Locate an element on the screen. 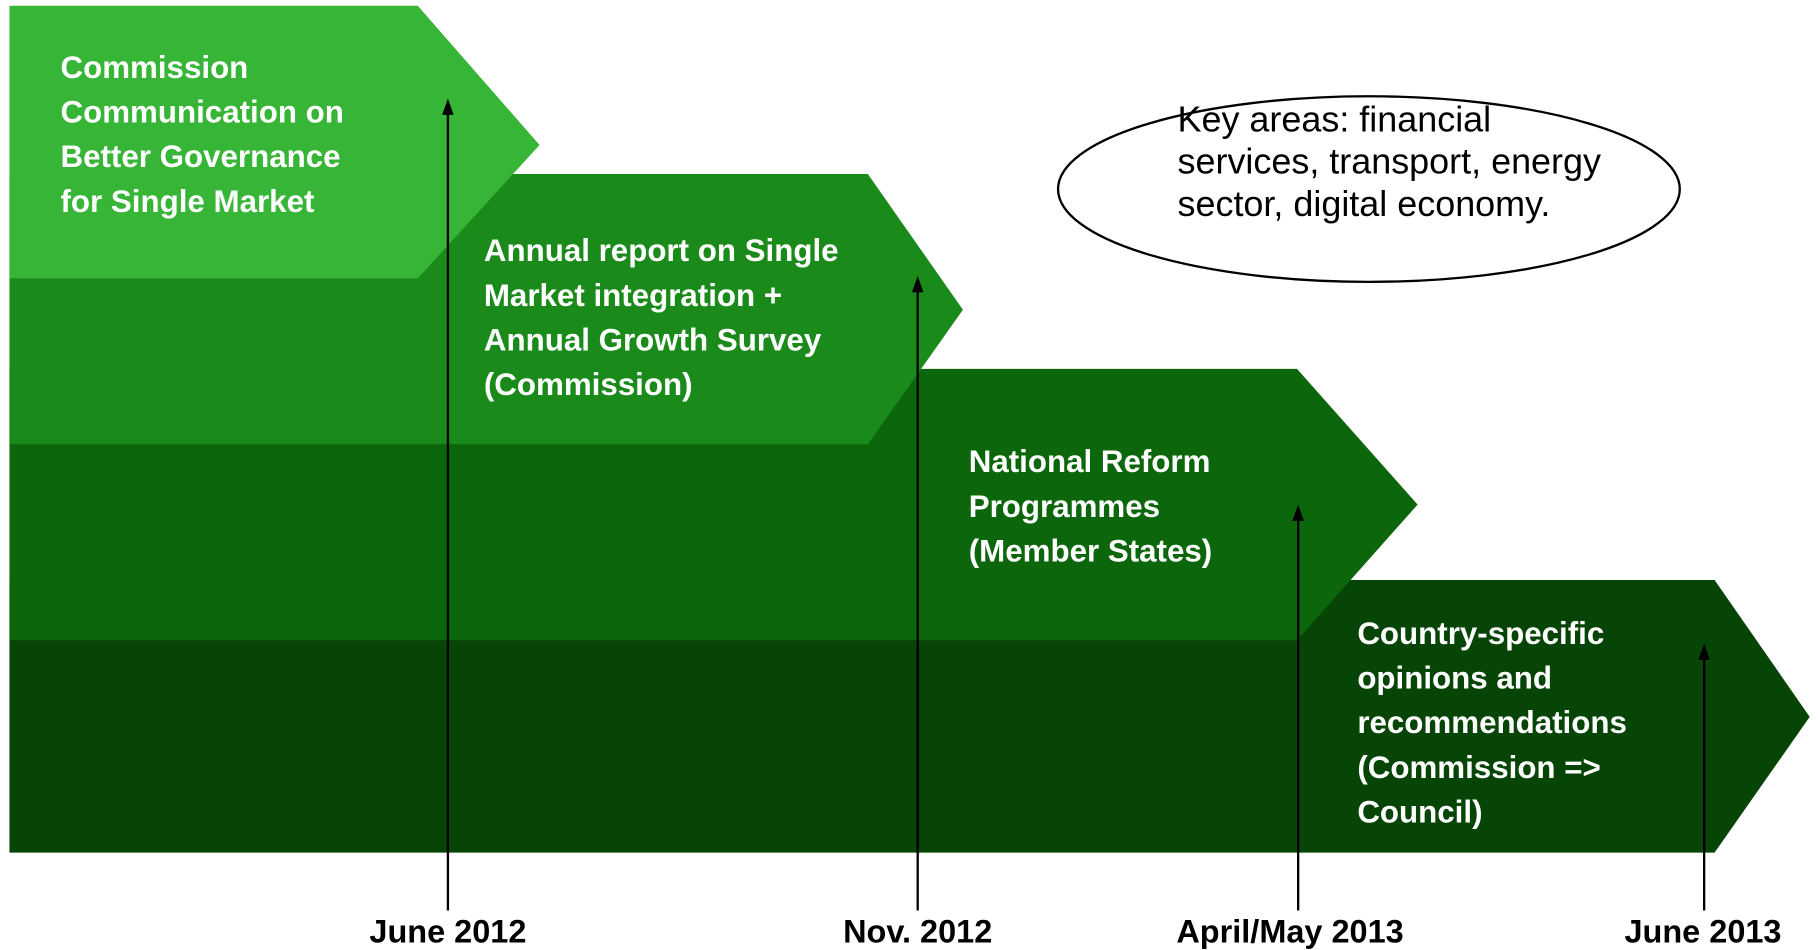 This screenshot has height=950, width=1818. step-text: Communication on is located at coordinates (201, 112).